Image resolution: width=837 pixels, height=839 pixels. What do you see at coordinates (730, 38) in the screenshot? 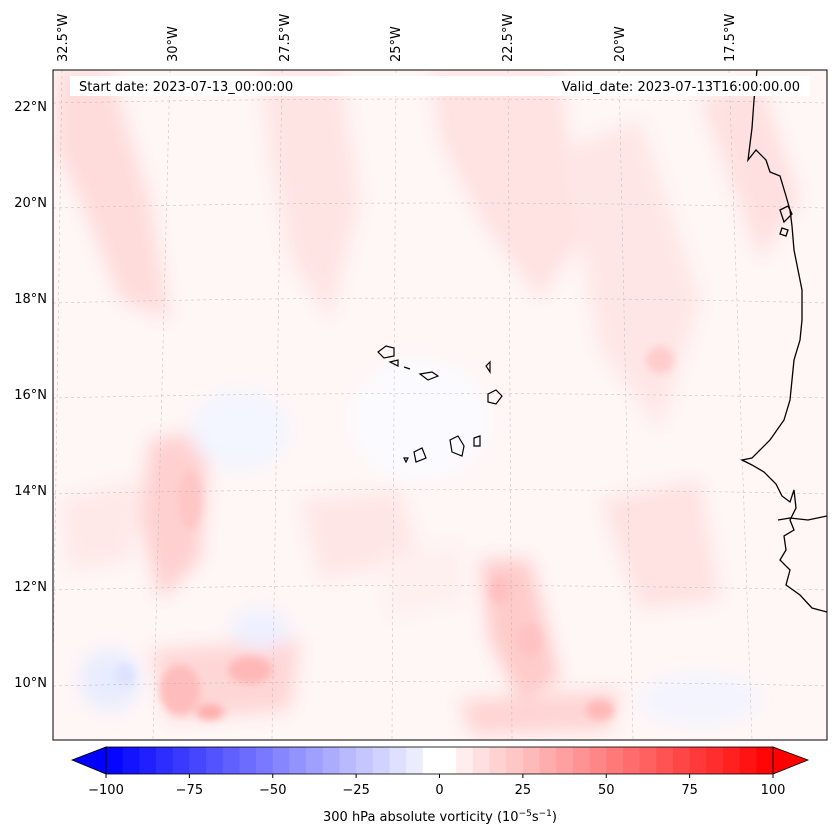
I see `lon-label: 17.5°W` at bounding box center [730, 38].